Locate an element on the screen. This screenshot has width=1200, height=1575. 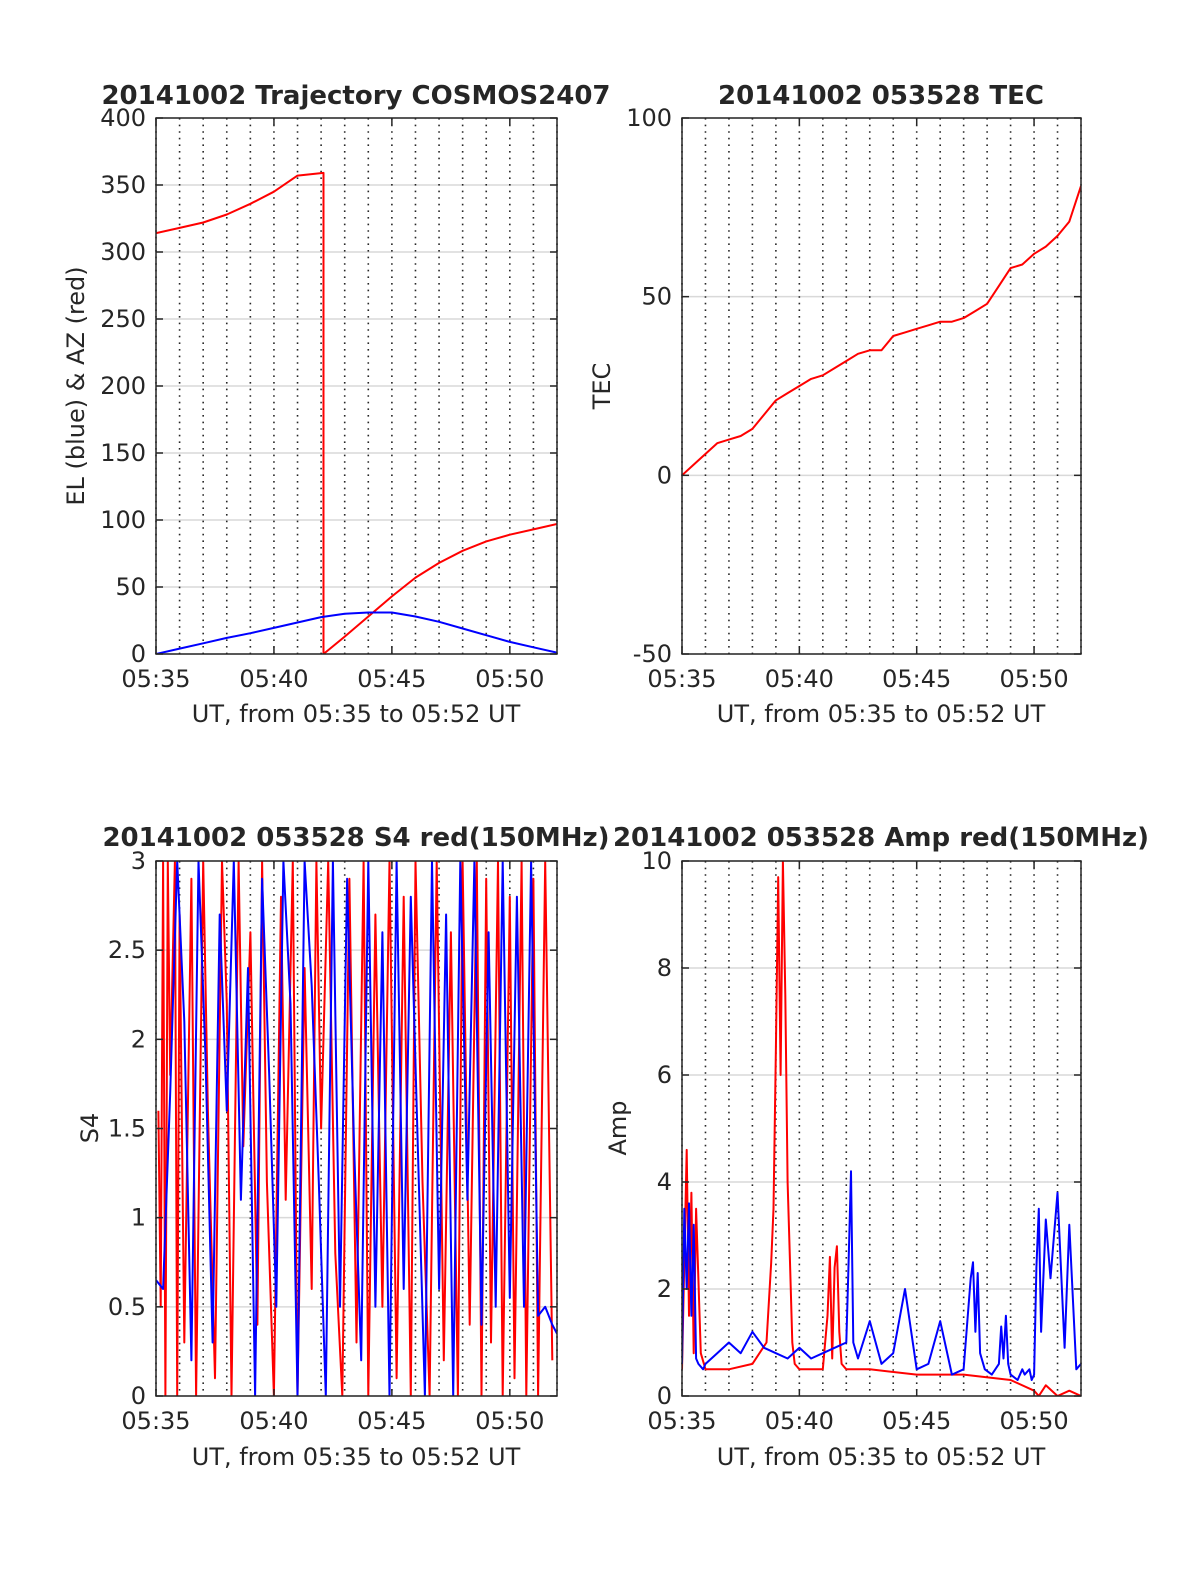
y-tick-label: 6 is located at coordinates (664, 1075).